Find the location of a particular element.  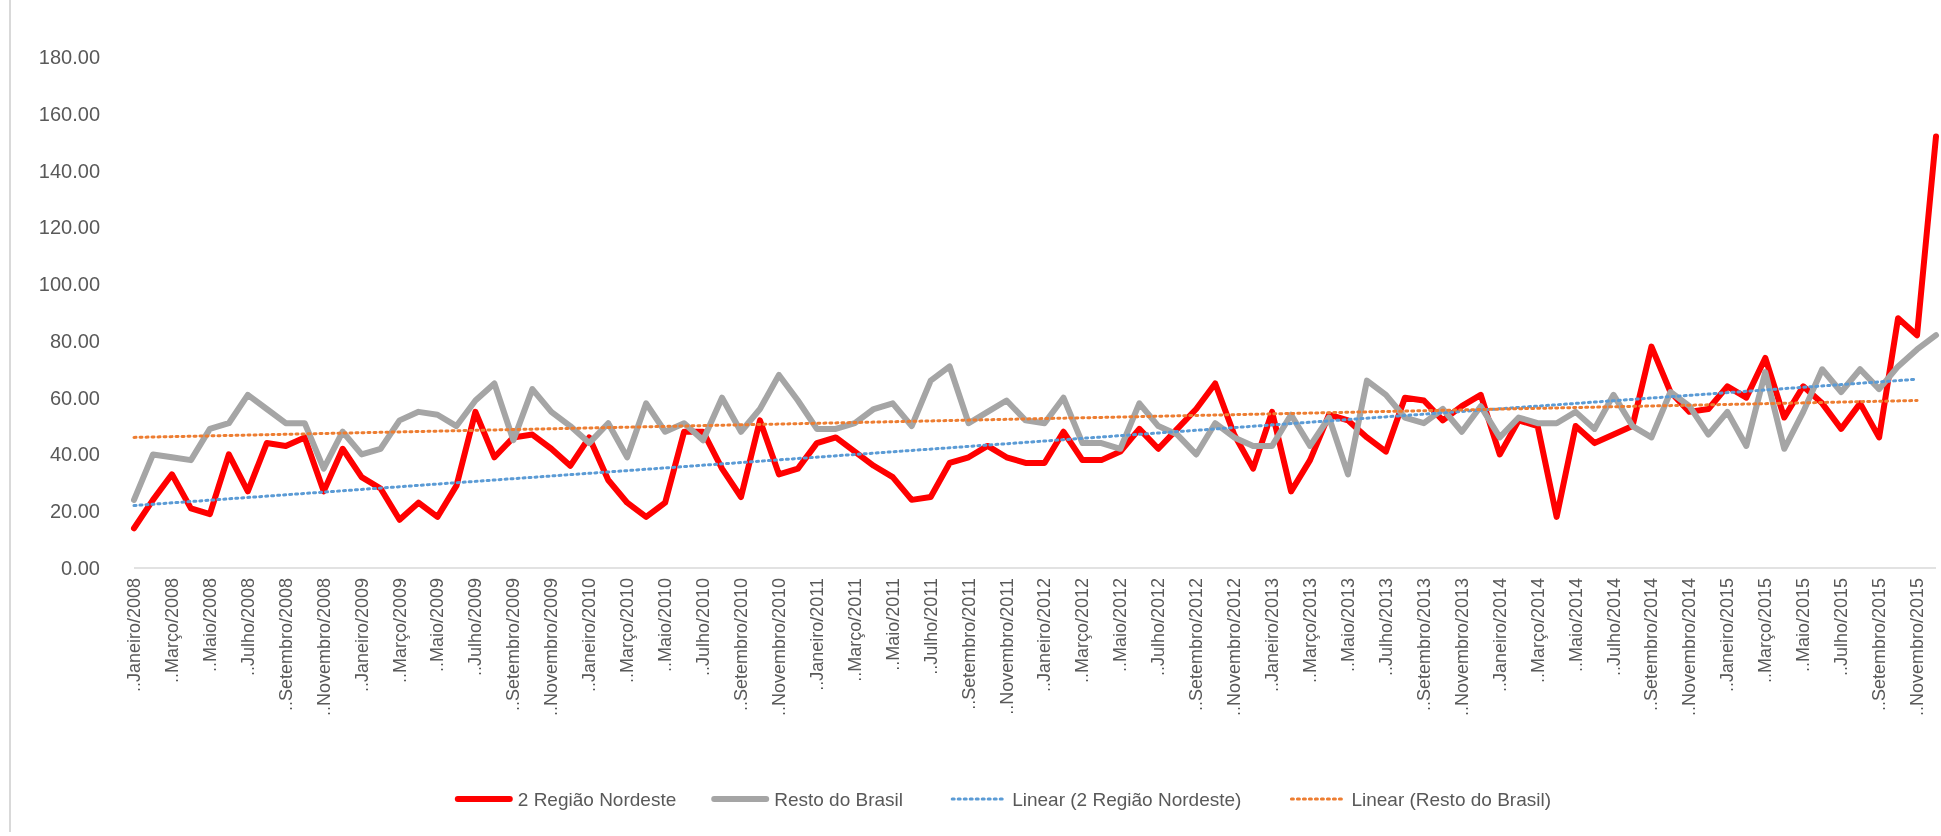

x-tick-label: ..Novembro/2010 is located at coordinates (778, 647).